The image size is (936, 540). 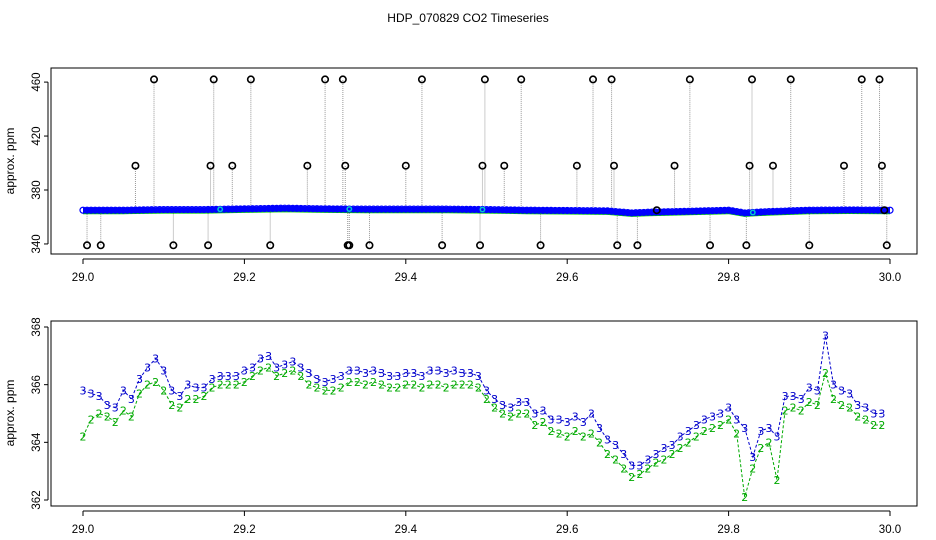 I want to click on bottom-y-axis: 362 364 366 368, so click(x=40, y=413).